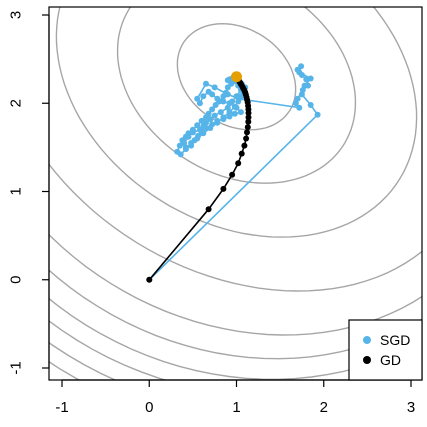  Describe the element at coordinates (149, 407) in the screenshot. I see `x-tick-label: 0` at that location.